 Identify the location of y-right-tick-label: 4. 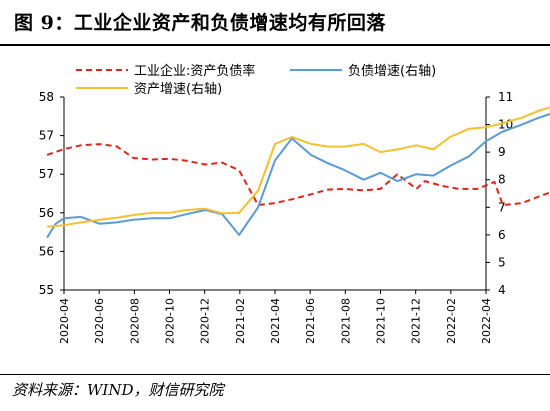
(502, 290).